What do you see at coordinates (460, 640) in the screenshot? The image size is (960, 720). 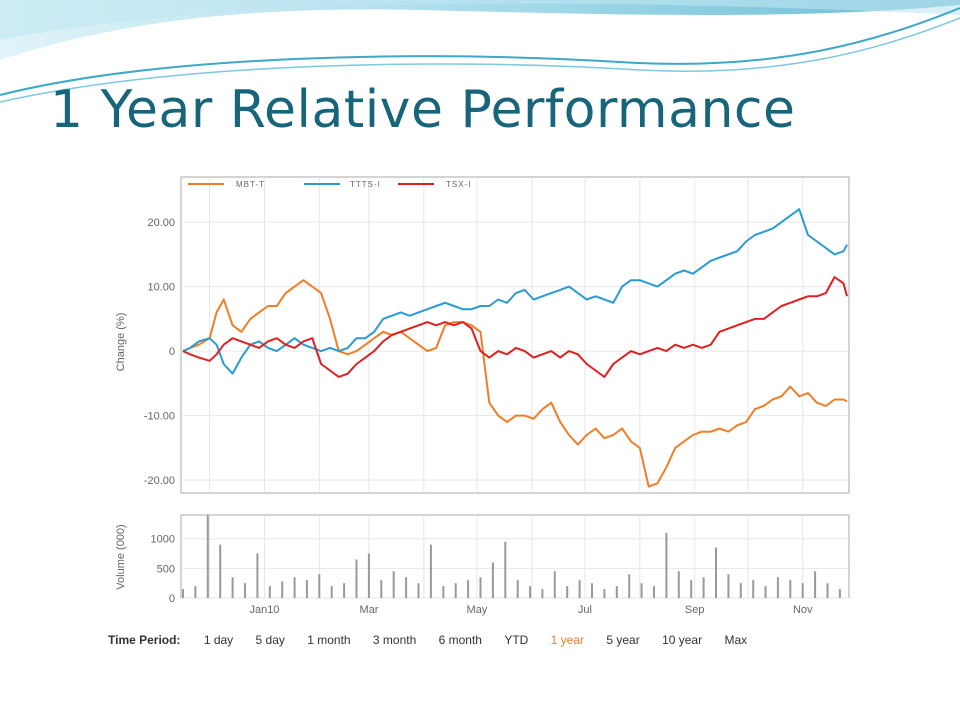 I see `period-option-6-month: 6 month` at bounding box center [460, 640].